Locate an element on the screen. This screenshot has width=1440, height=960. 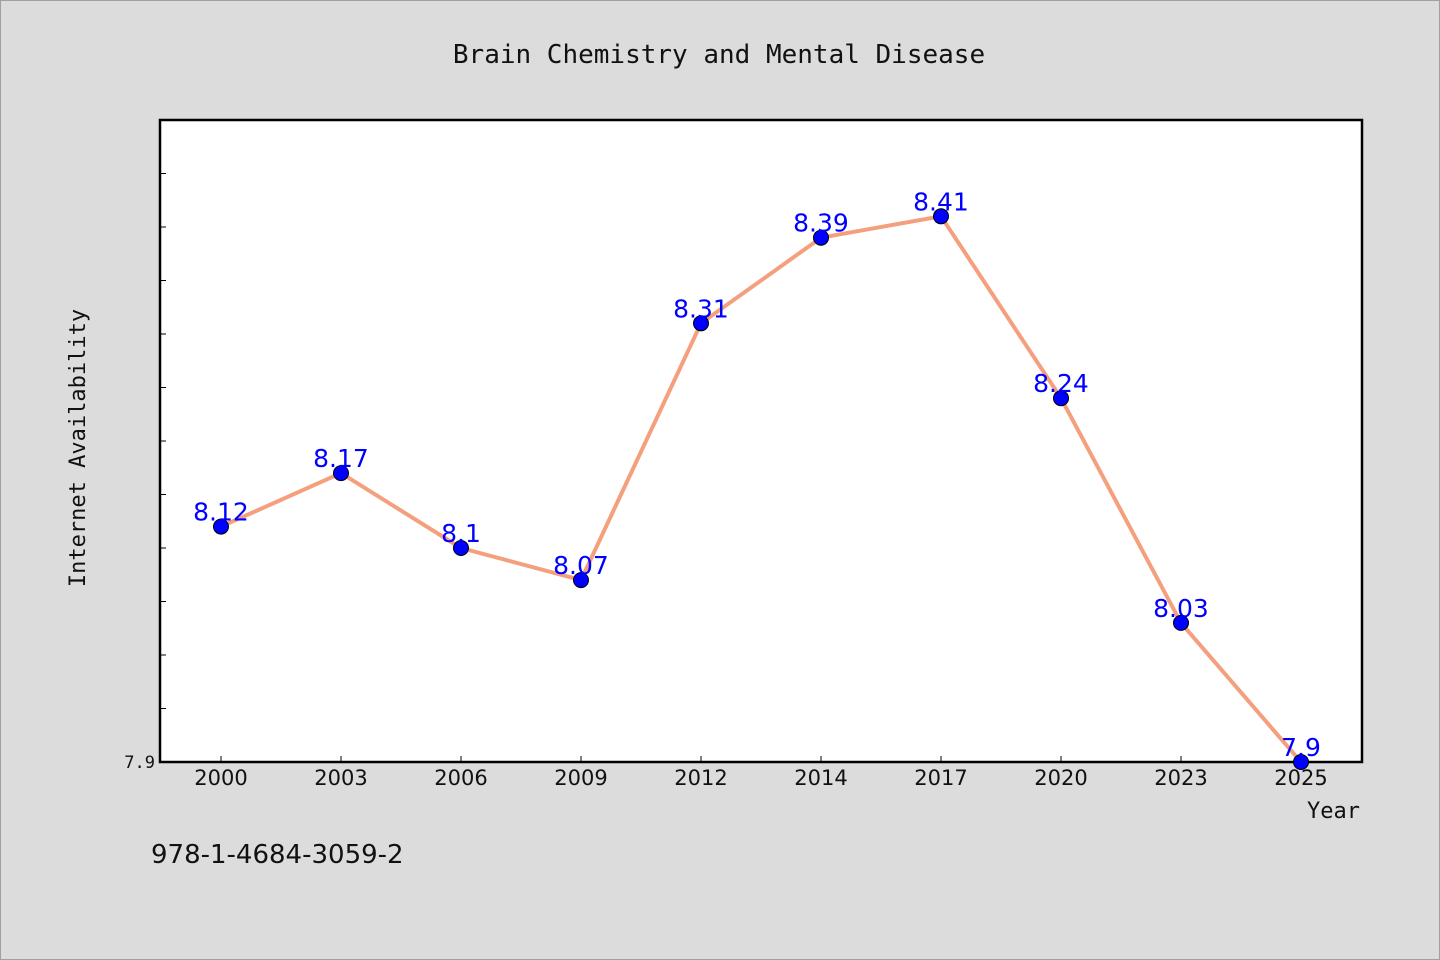
data-label: 8.17 is located at coordinates (341, 458).